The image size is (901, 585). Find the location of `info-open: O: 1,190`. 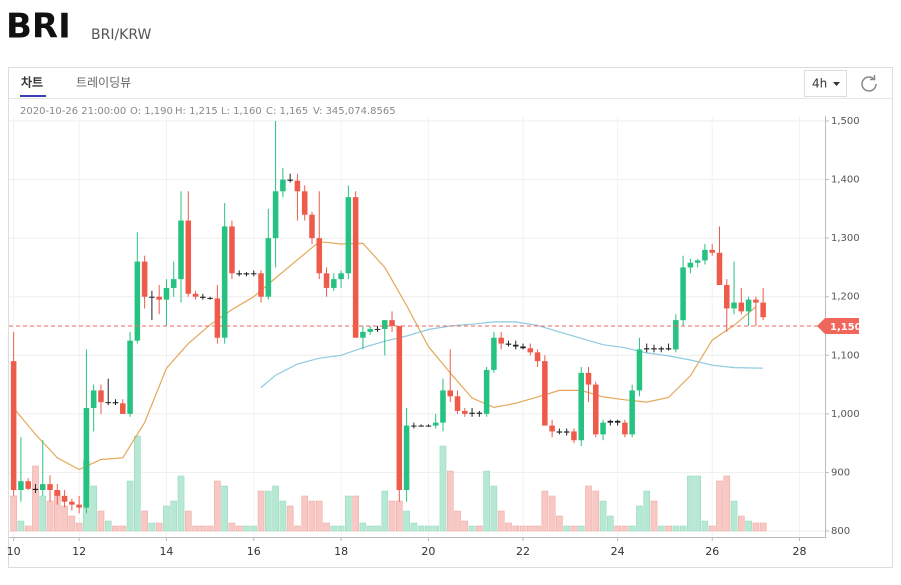

info-open: O: 1,190 is located at coordinates (151, 111).